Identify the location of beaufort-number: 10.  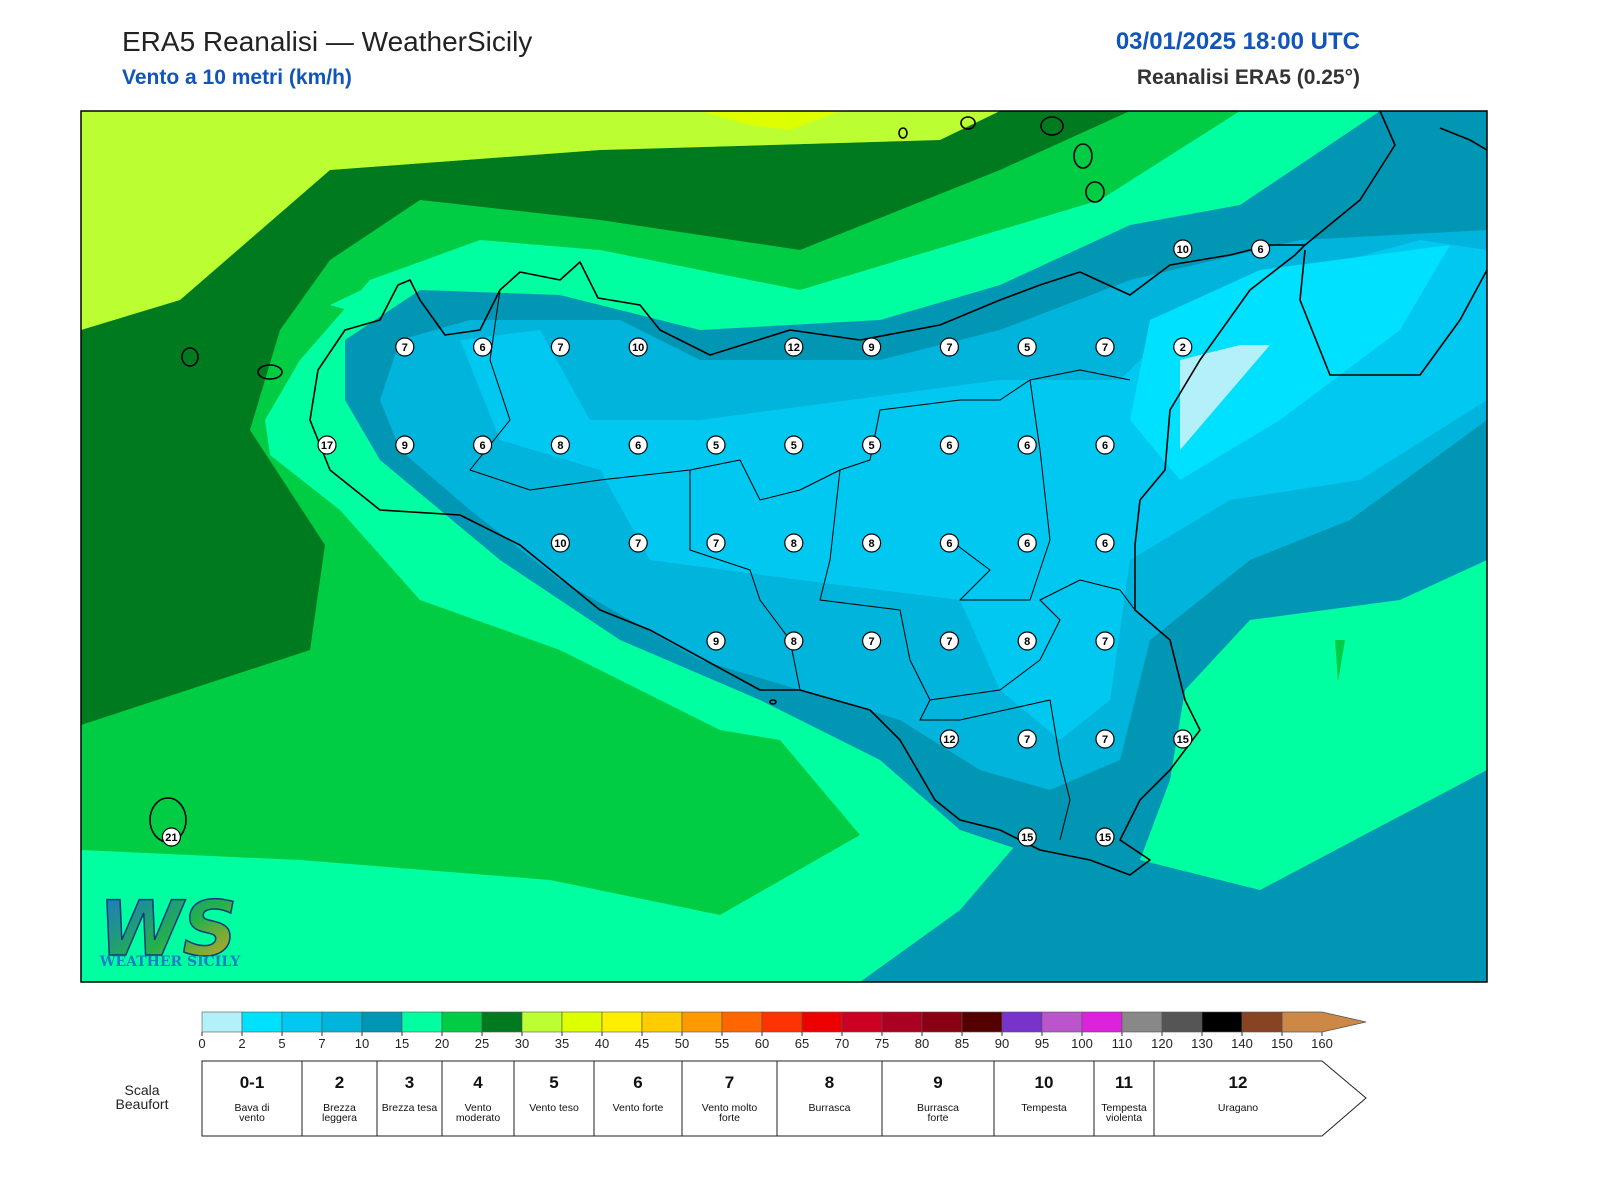
(1044, 1082).